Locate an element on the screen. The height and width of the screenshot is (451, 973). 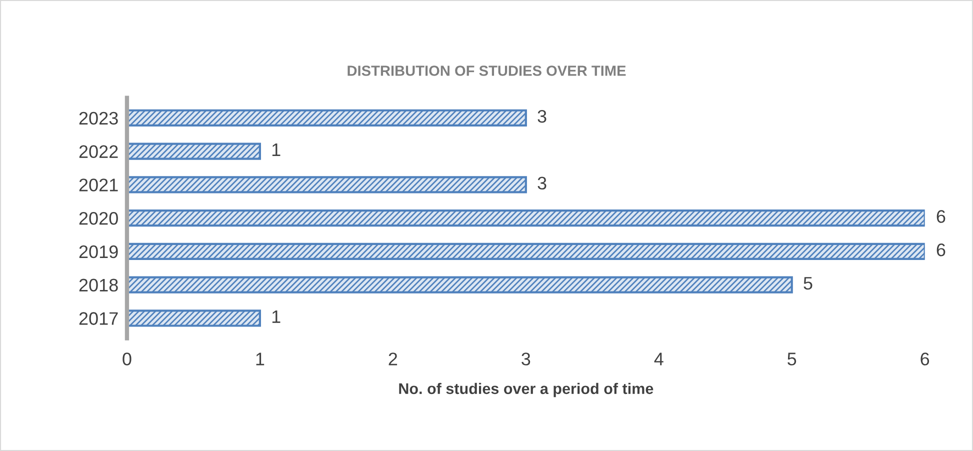
x-tick-label: 4 is located at coordinates (659, 359).